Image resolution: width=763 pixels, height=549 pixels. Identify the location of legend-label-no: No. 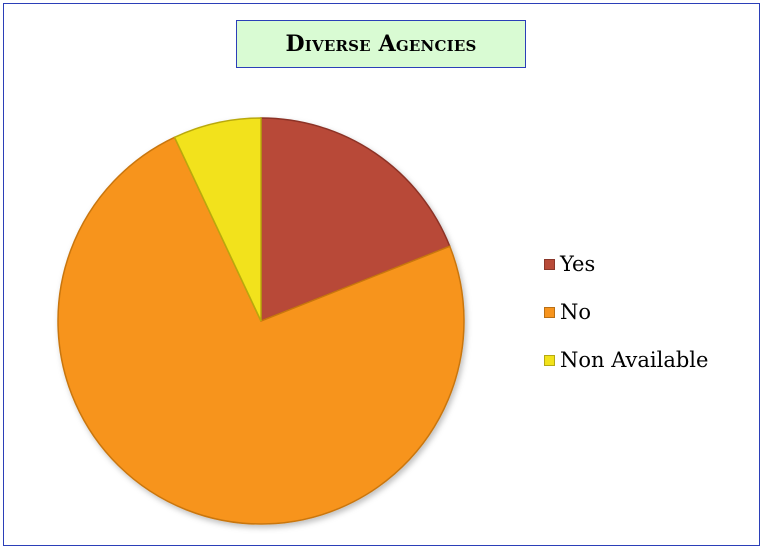
(576, 312).